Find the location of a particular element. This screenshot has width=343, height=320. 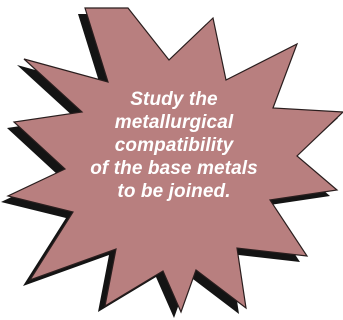

callout-line-3: compatibility is located at coordinates (174, 145).